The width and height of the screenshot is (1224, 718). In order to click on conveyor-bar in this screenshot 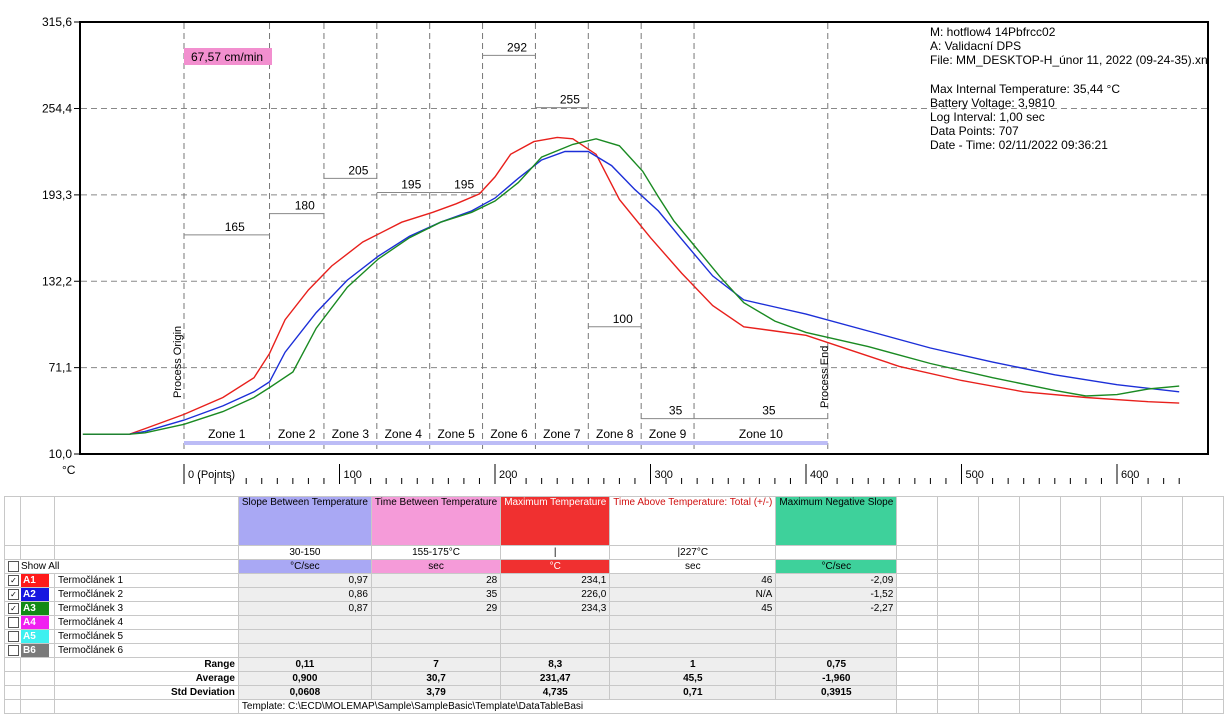, I will do `click(506, 443)`.